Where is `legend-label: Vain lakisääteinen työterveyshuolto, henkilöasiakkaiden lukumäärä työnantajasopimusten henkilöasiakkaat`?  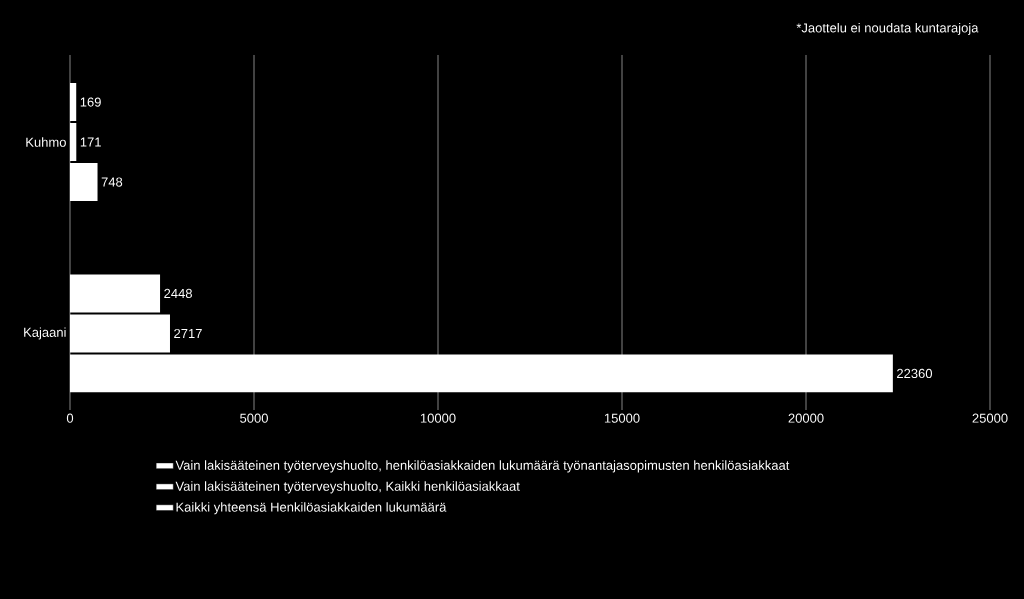 legend-label: Vain lakisääteinen työterveyshuolto, henkilöasiakkaiden lukumäärä työnantajasopimusten henkilöasiakkaat is located at coordinates (482, 466).